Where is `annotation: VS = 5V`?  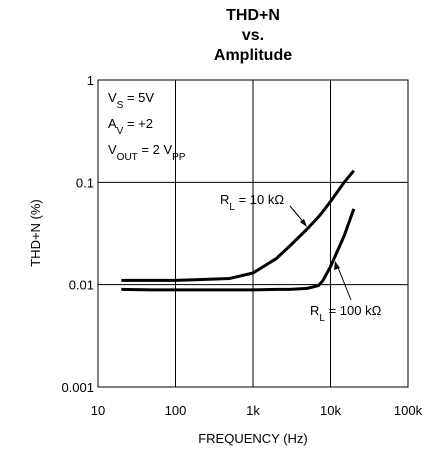 annotation: VS = 5V is located at coordinates (131, 100).